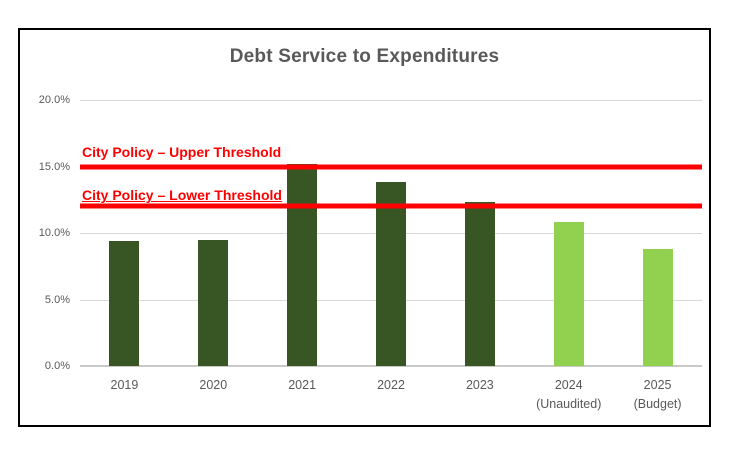 This screenshot has height=456, width=740. What do you see at coordinates (213, 395) in the screenshot?
I see `x-axis-label-2020: 2020` at bounding box center [213, 395].